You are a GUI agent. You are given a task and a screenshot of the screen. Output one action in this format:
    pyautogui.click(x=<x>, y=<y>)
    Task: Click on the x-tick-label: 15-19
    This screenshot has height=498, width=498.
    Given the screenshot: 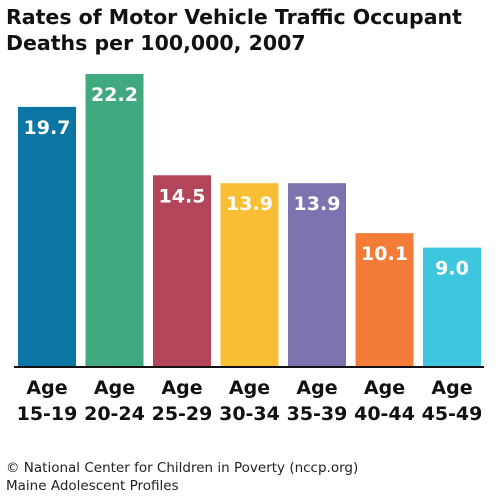 What is the action you would take?
    pyautogui.click(x=47, y=414)
    